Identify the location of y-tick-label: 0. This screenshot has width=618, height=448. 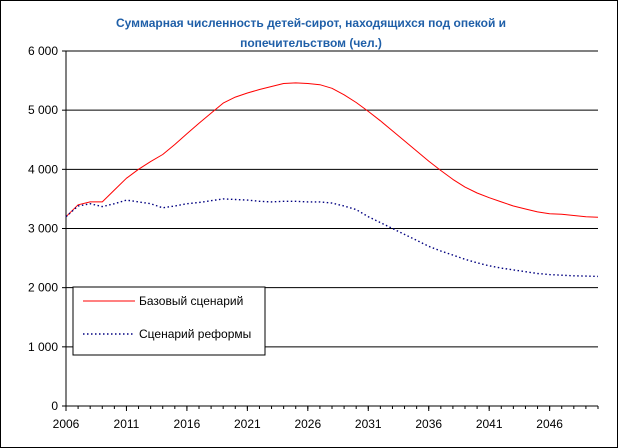
(54, 406).